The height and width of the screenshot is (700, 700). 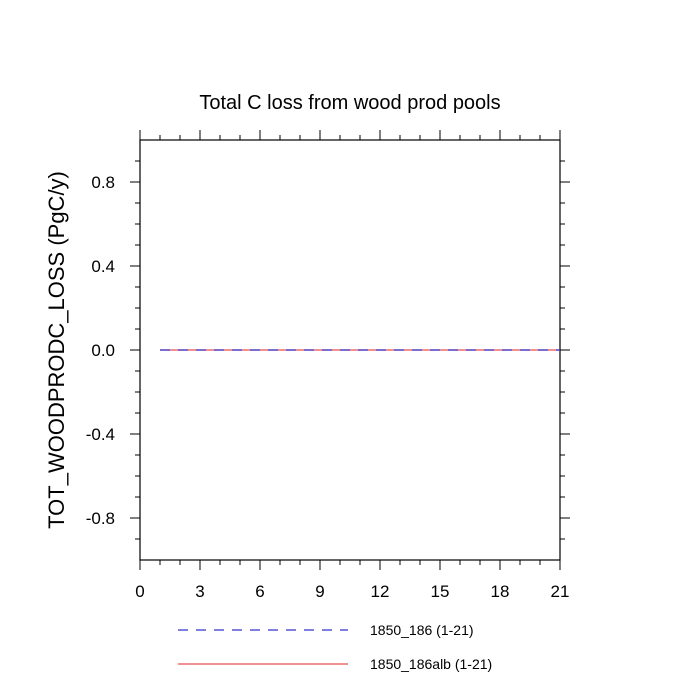 What do you see at coordinates (103, 350) in the screenshot?
I see `y-tick-label: 0.0` at bounding box center [103, 350].